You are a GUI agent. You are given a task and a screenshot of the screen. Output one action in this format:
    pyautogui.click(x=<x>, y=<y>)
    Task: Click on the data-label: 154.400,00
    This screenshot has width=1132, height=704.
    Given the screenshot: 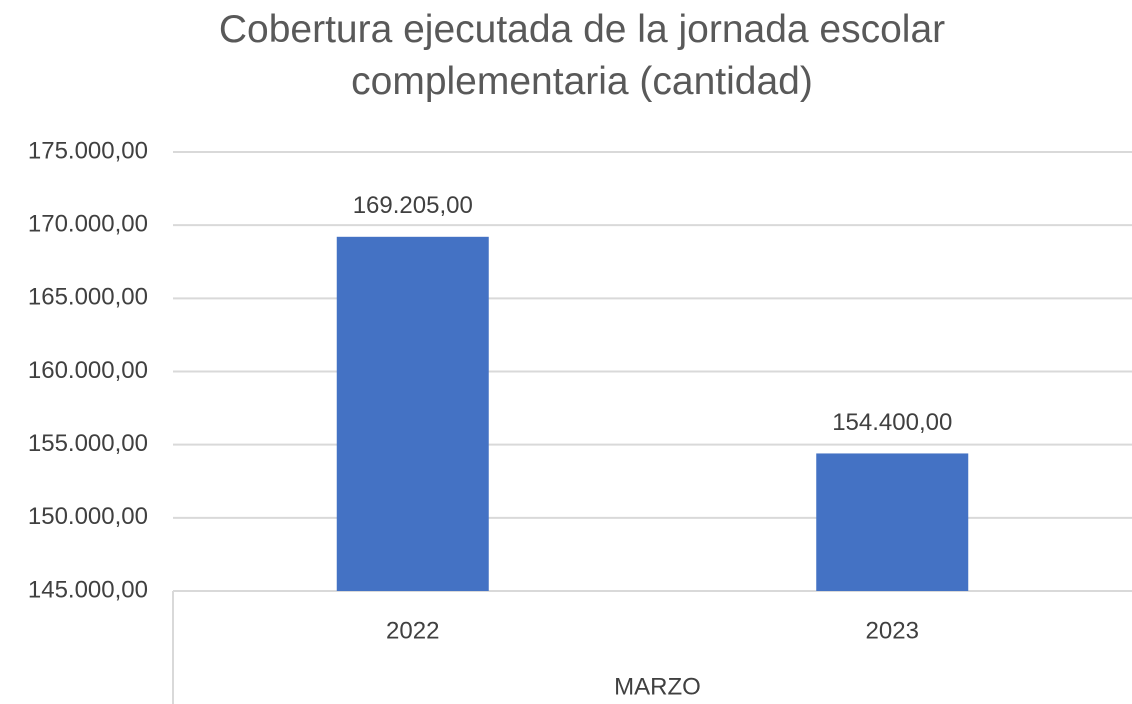 What is the action you would take?
    pyautogui.click(x=892, y=422)
    